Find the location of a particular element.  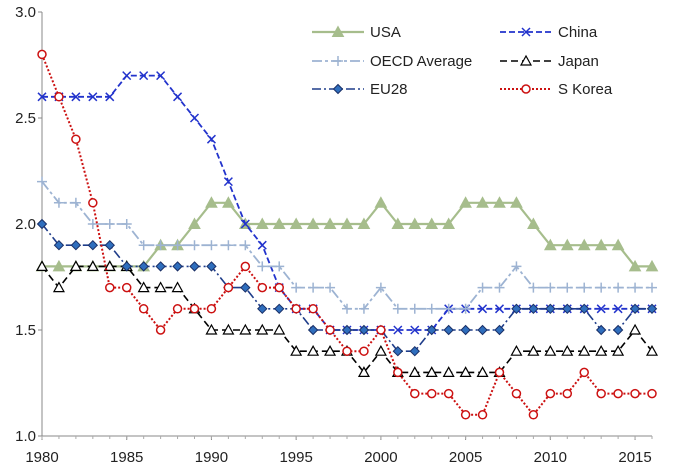

x-tick-label: 1980 is located at coordinates (41, 457).